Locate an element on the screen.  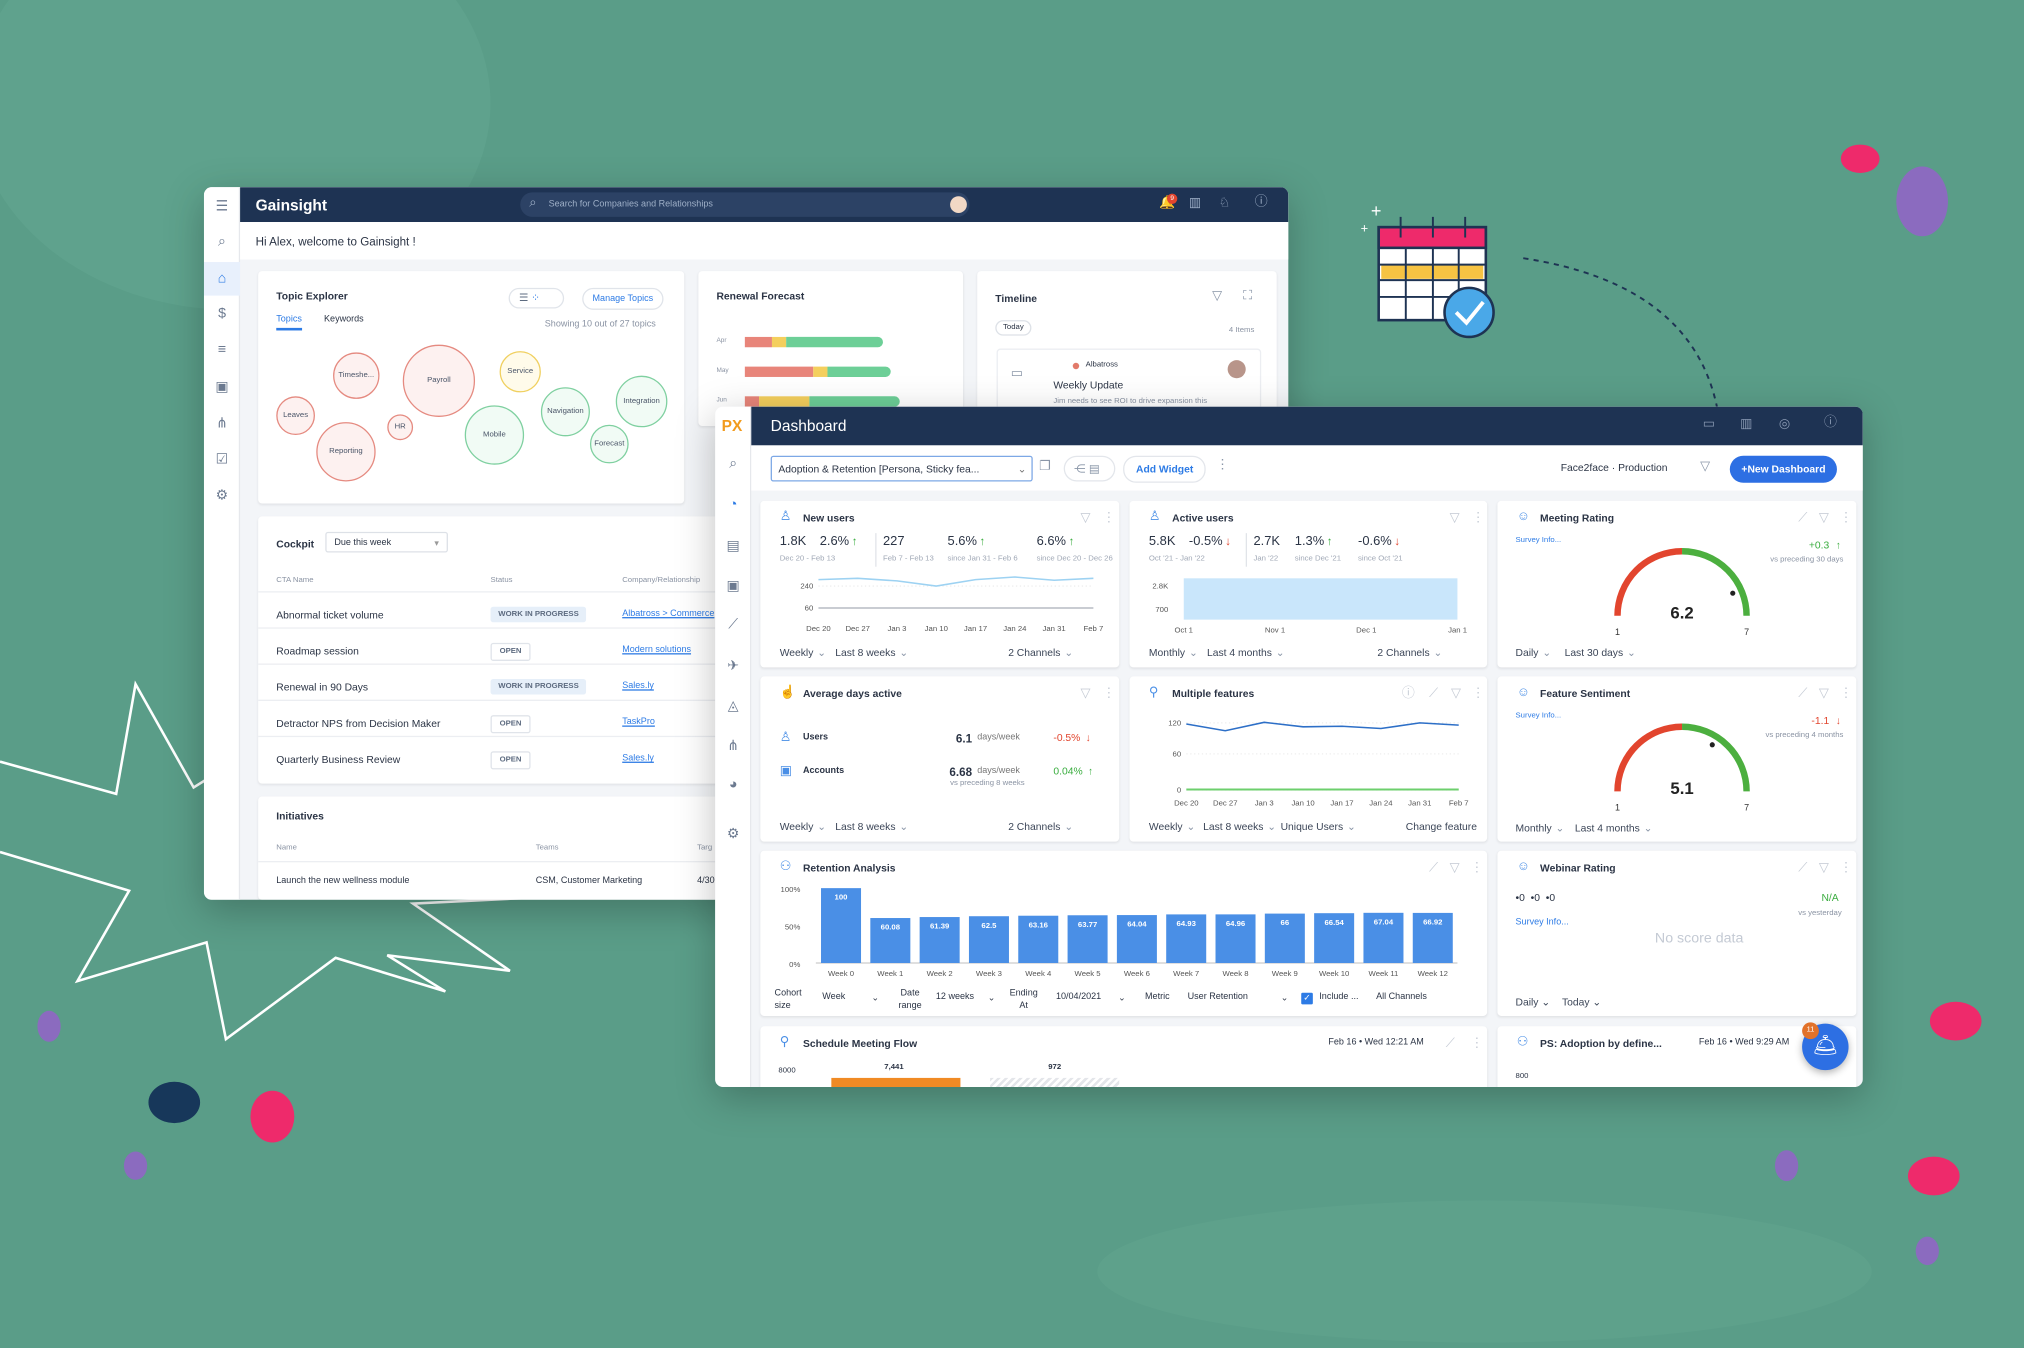
dashboard-gauge-icon: ◔ is located at coordinates (733, 504).